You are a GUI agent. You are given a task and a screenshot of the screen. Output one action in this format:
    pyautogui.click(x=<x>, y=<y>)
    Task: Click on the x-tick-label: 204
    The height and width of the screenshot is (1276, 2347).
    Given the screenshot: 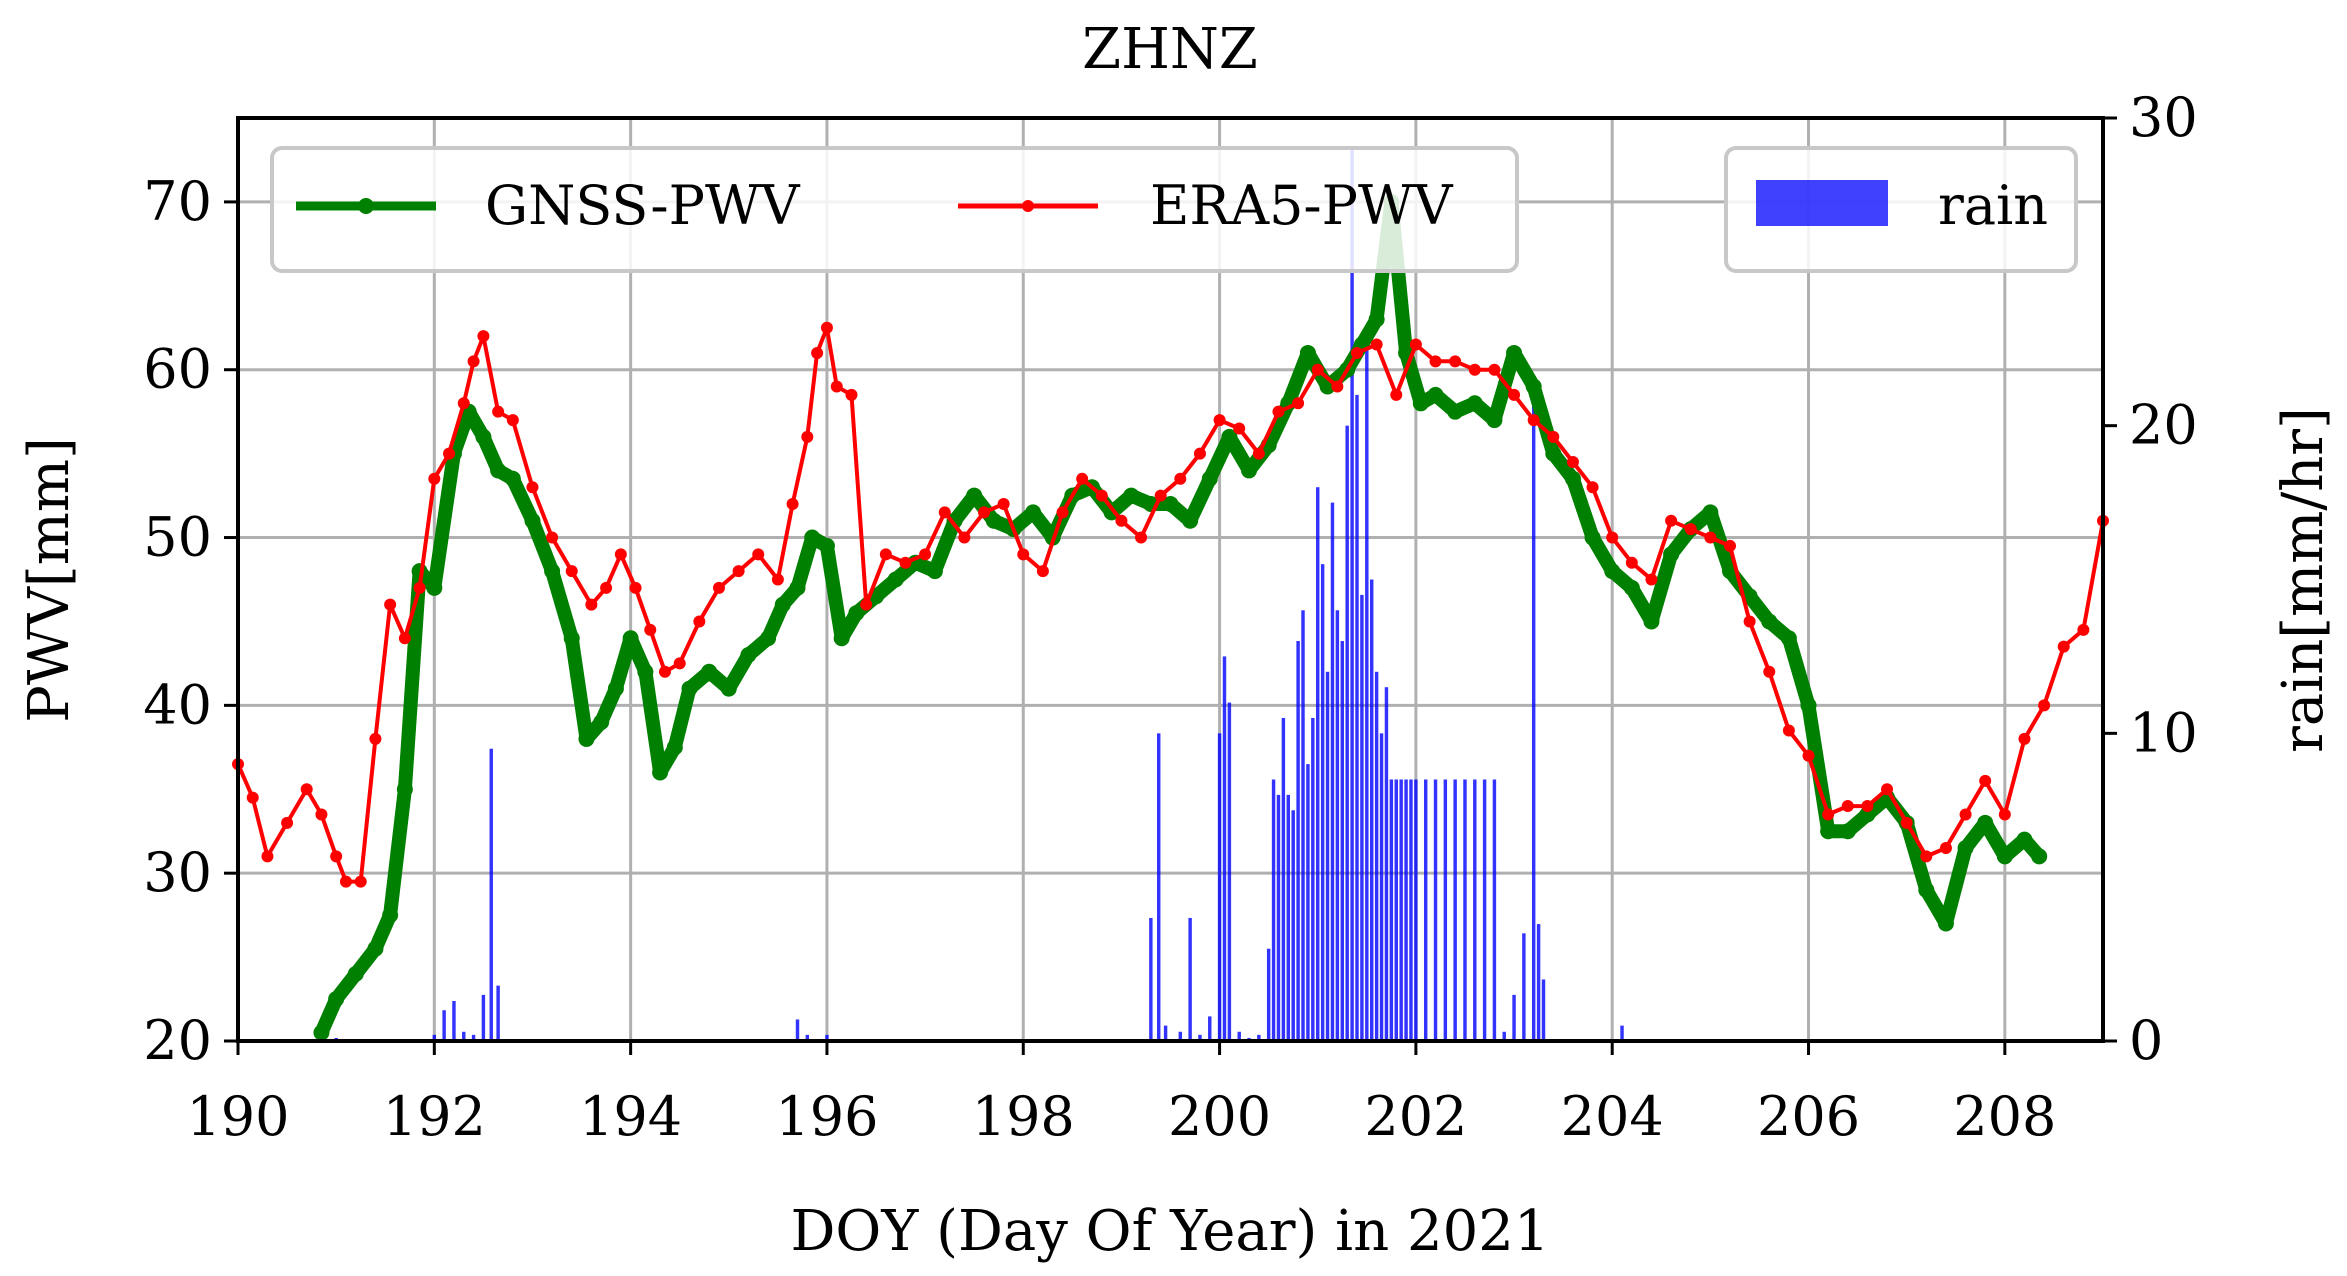 What is the action you would take?
    pyautogui.click(x=1612, y=1116)
    